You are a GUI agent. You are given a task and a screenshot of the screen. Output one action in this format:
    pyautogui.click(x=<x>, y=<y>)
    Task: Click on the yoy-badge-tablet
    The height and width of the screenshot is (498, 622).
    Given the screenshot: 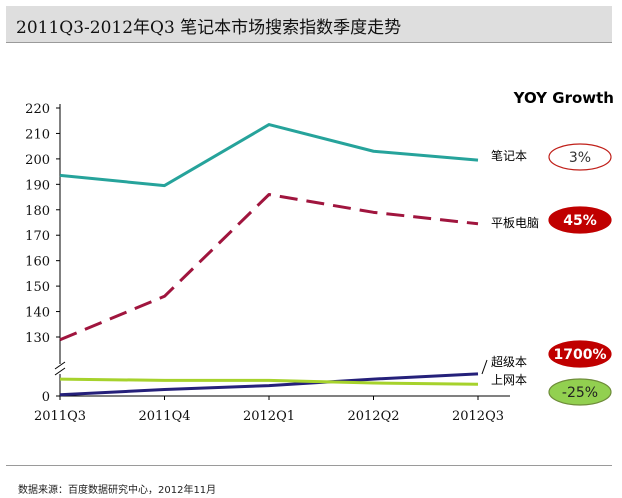 What is the action you would take?
    pyautogui.click(x=580, y=220)
    